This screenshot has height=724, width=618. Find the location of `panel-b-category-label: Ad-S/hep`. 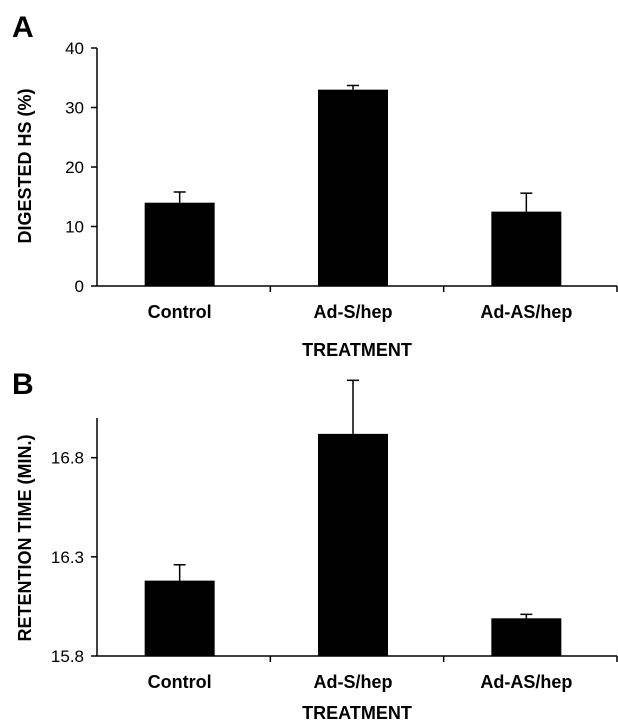

panel-b-category-label: Ad-S/hep is located at coordinates (353, 682).